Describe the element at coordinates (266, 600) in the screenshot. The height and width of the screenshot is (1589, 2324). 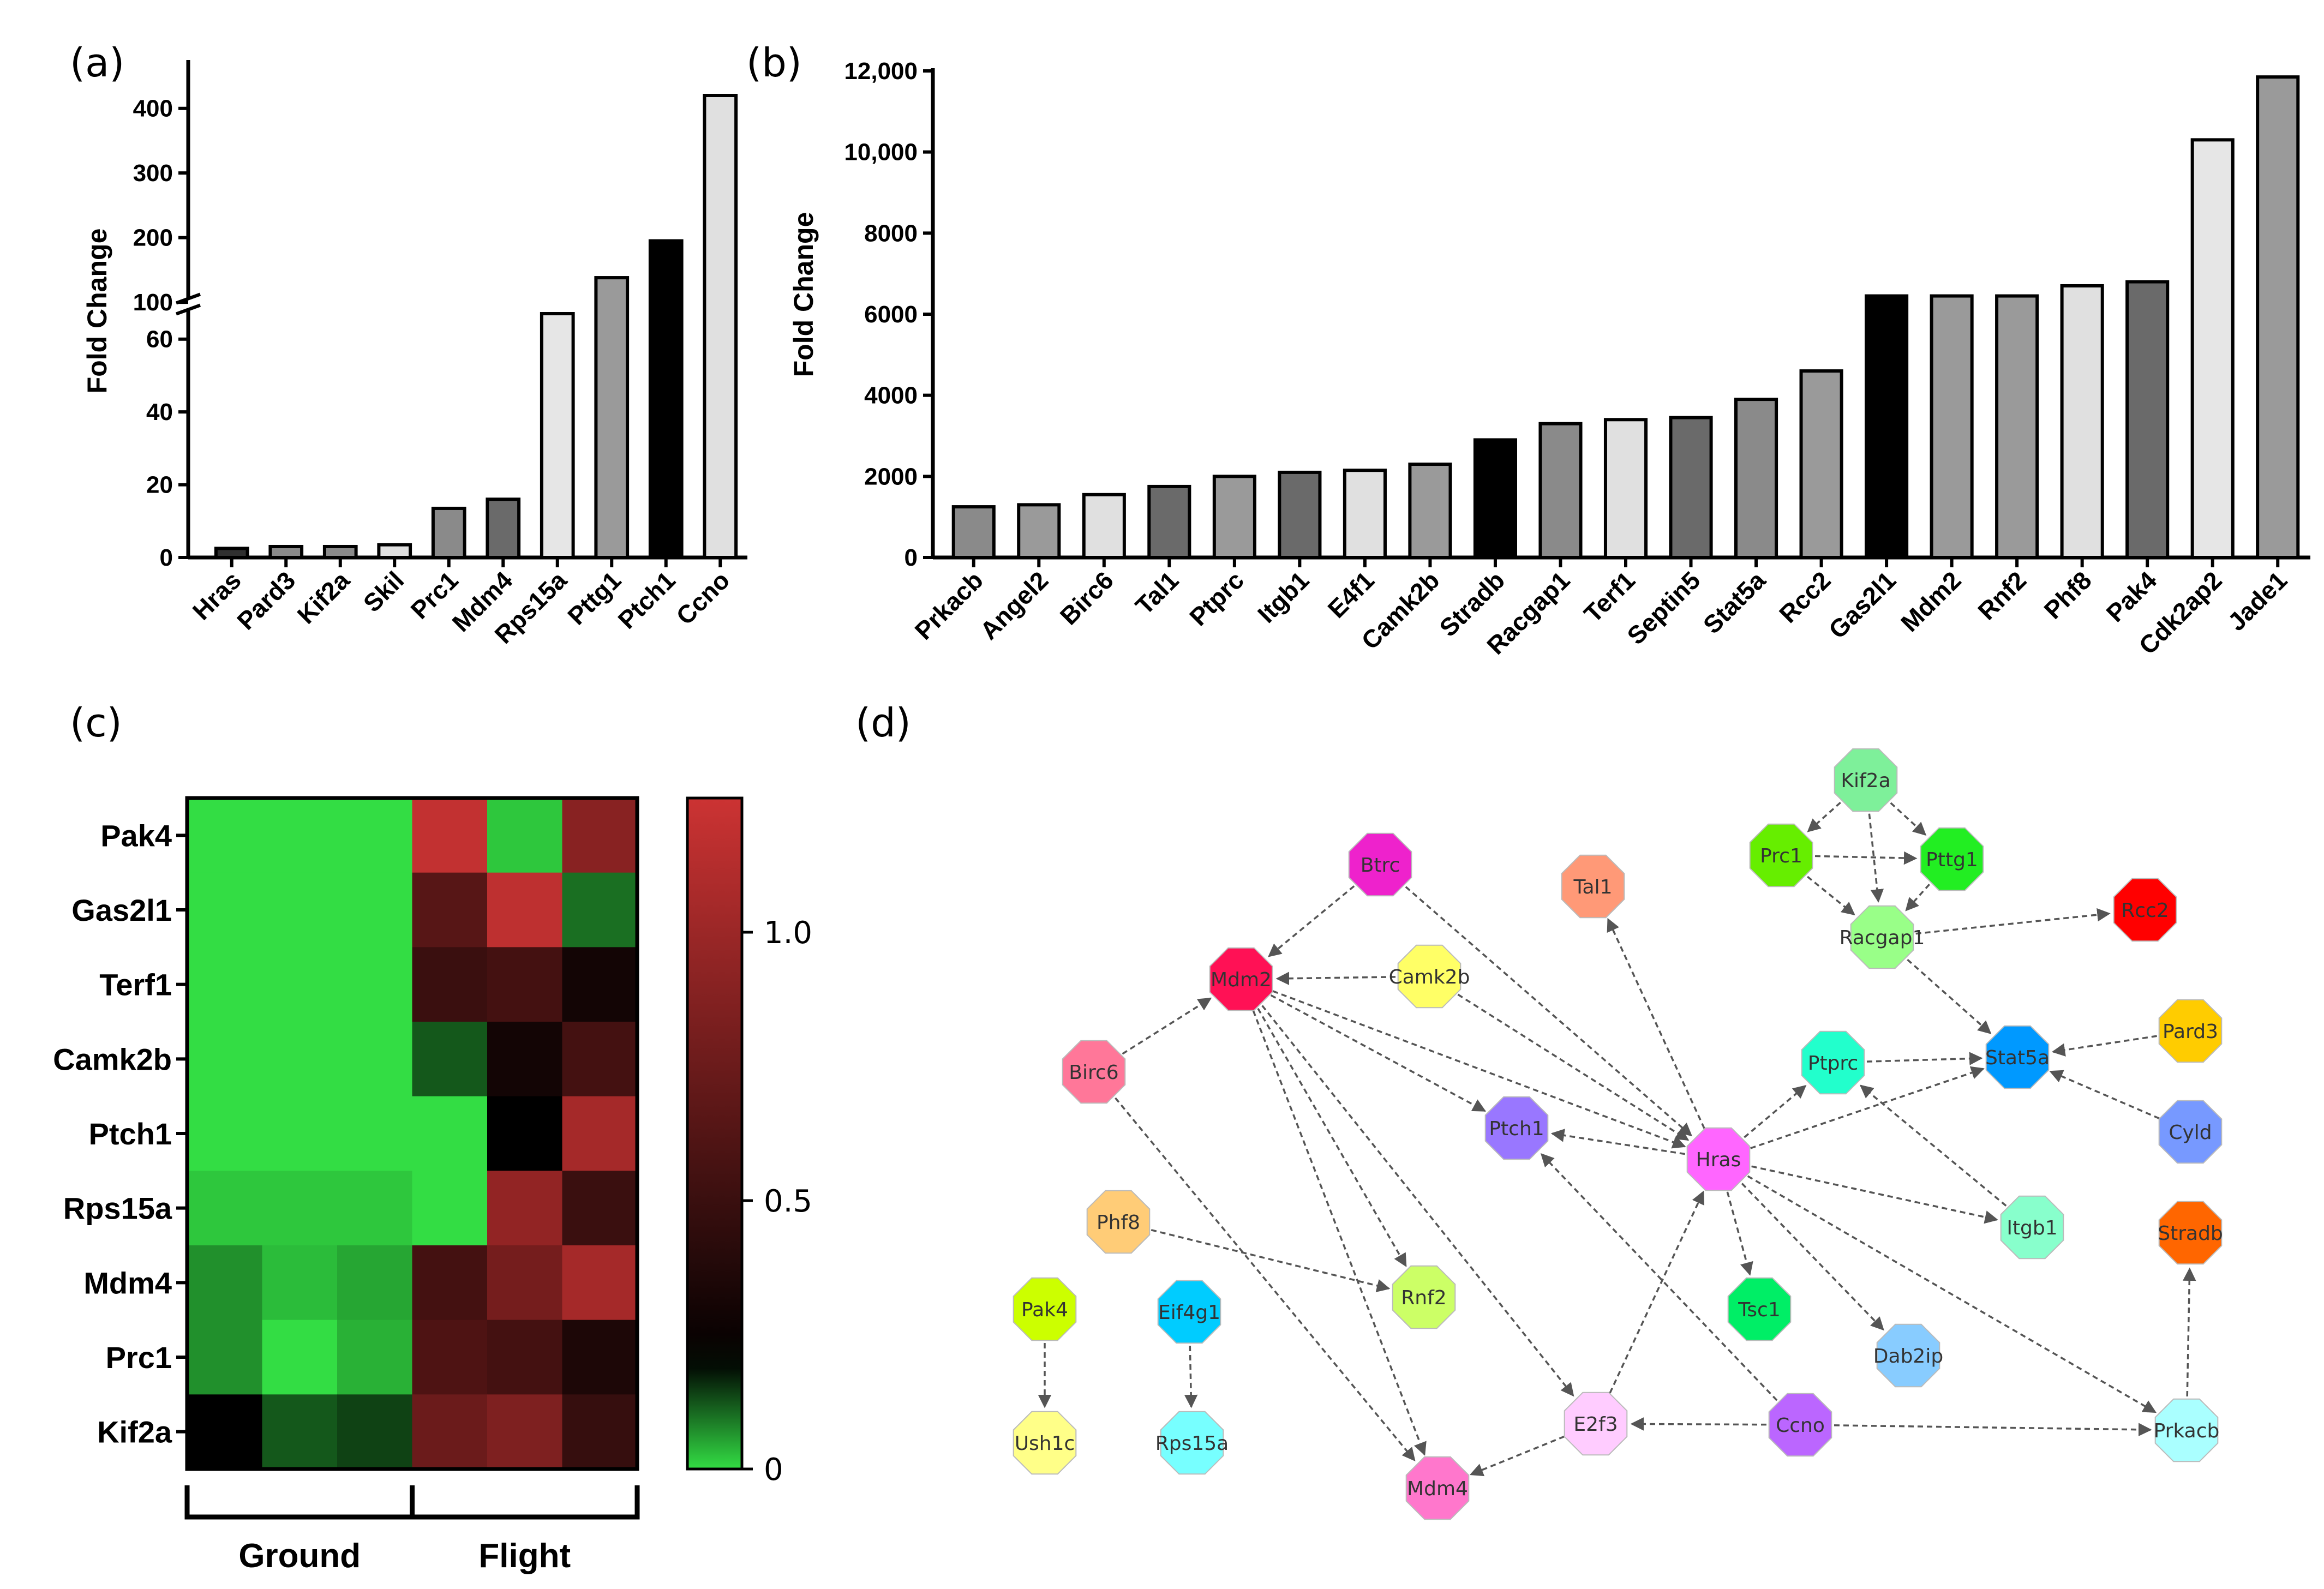
I see `x-tick-label-pard3: Pard3` at that location.